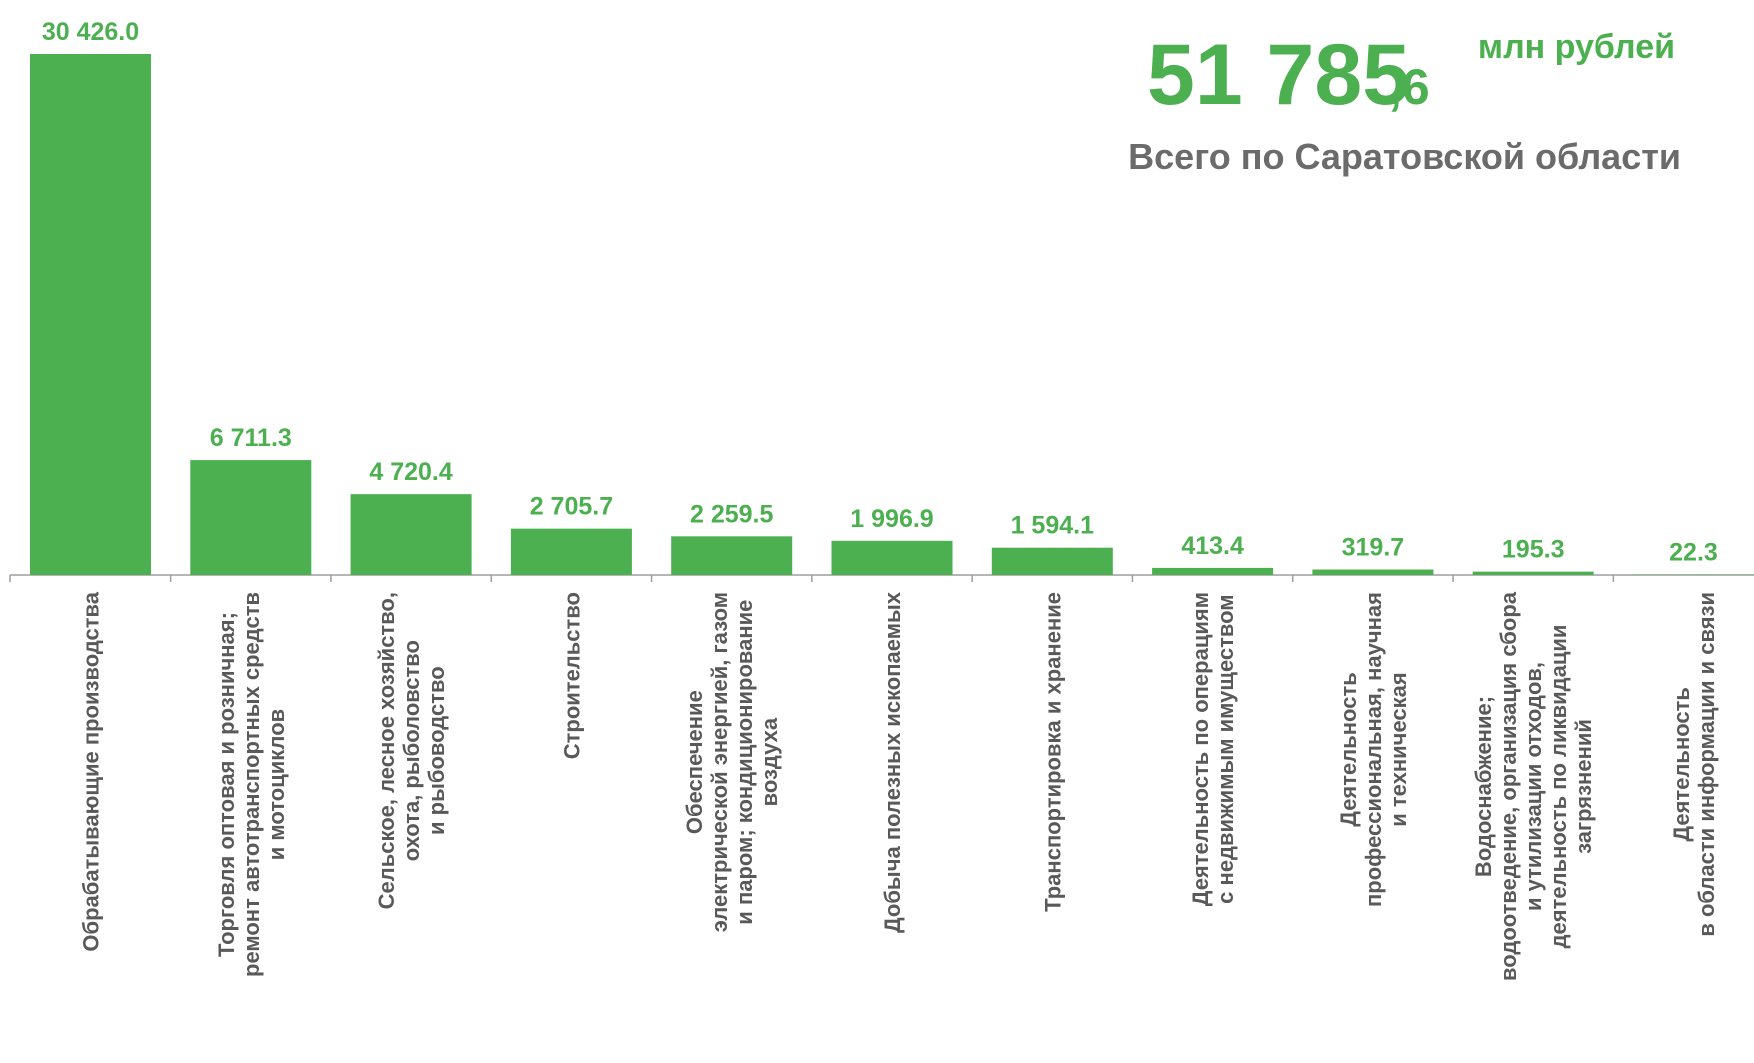  Describe the element at coordinates (1576, 47) in the screenshot. I see `total-unit: млн рублей` at that location.